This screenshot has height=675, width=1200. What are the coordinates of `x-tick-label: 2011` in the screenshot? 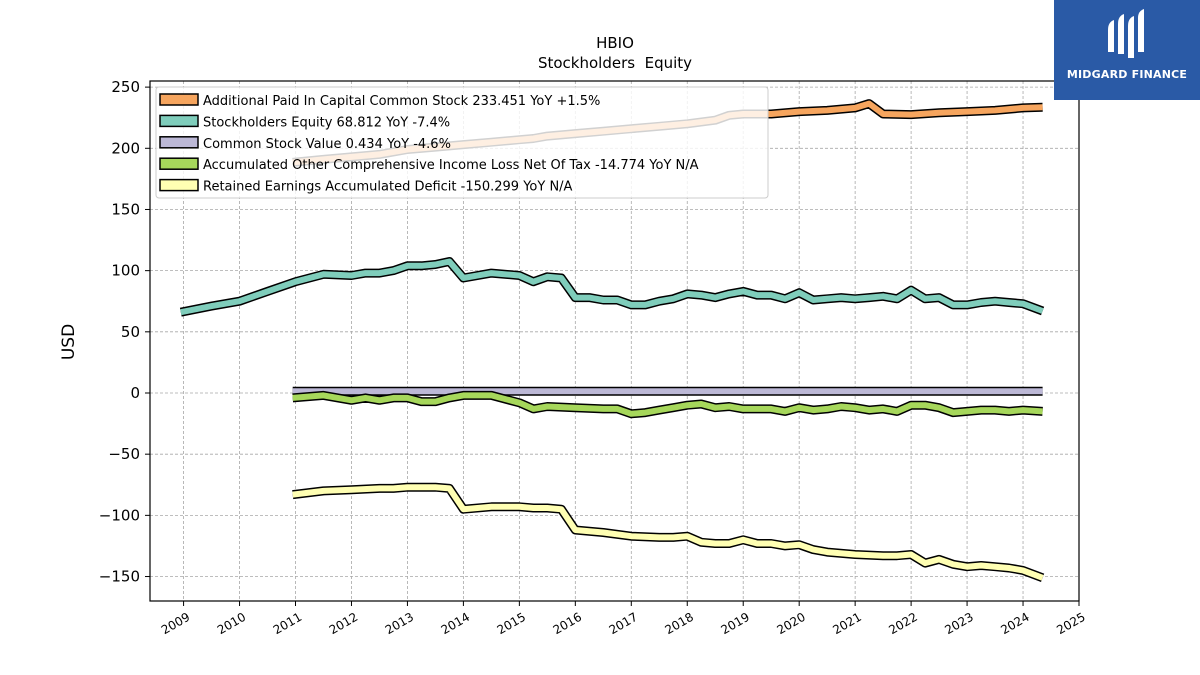 It's located at (287, 623).